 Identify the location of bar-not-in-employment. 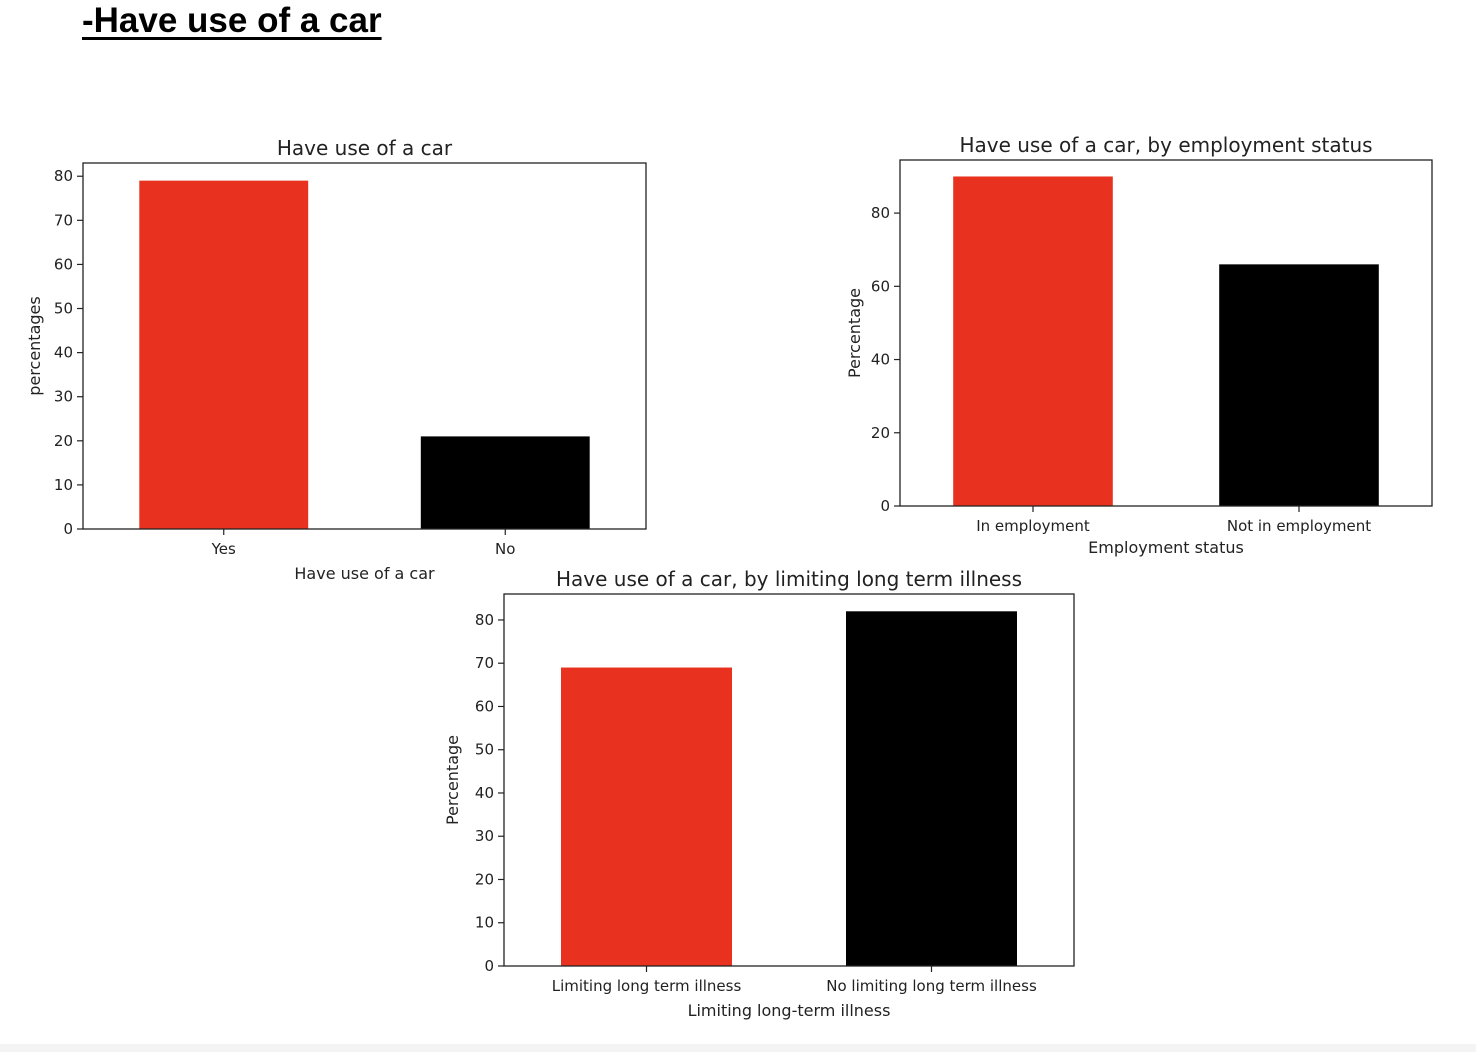
(1299, 385).